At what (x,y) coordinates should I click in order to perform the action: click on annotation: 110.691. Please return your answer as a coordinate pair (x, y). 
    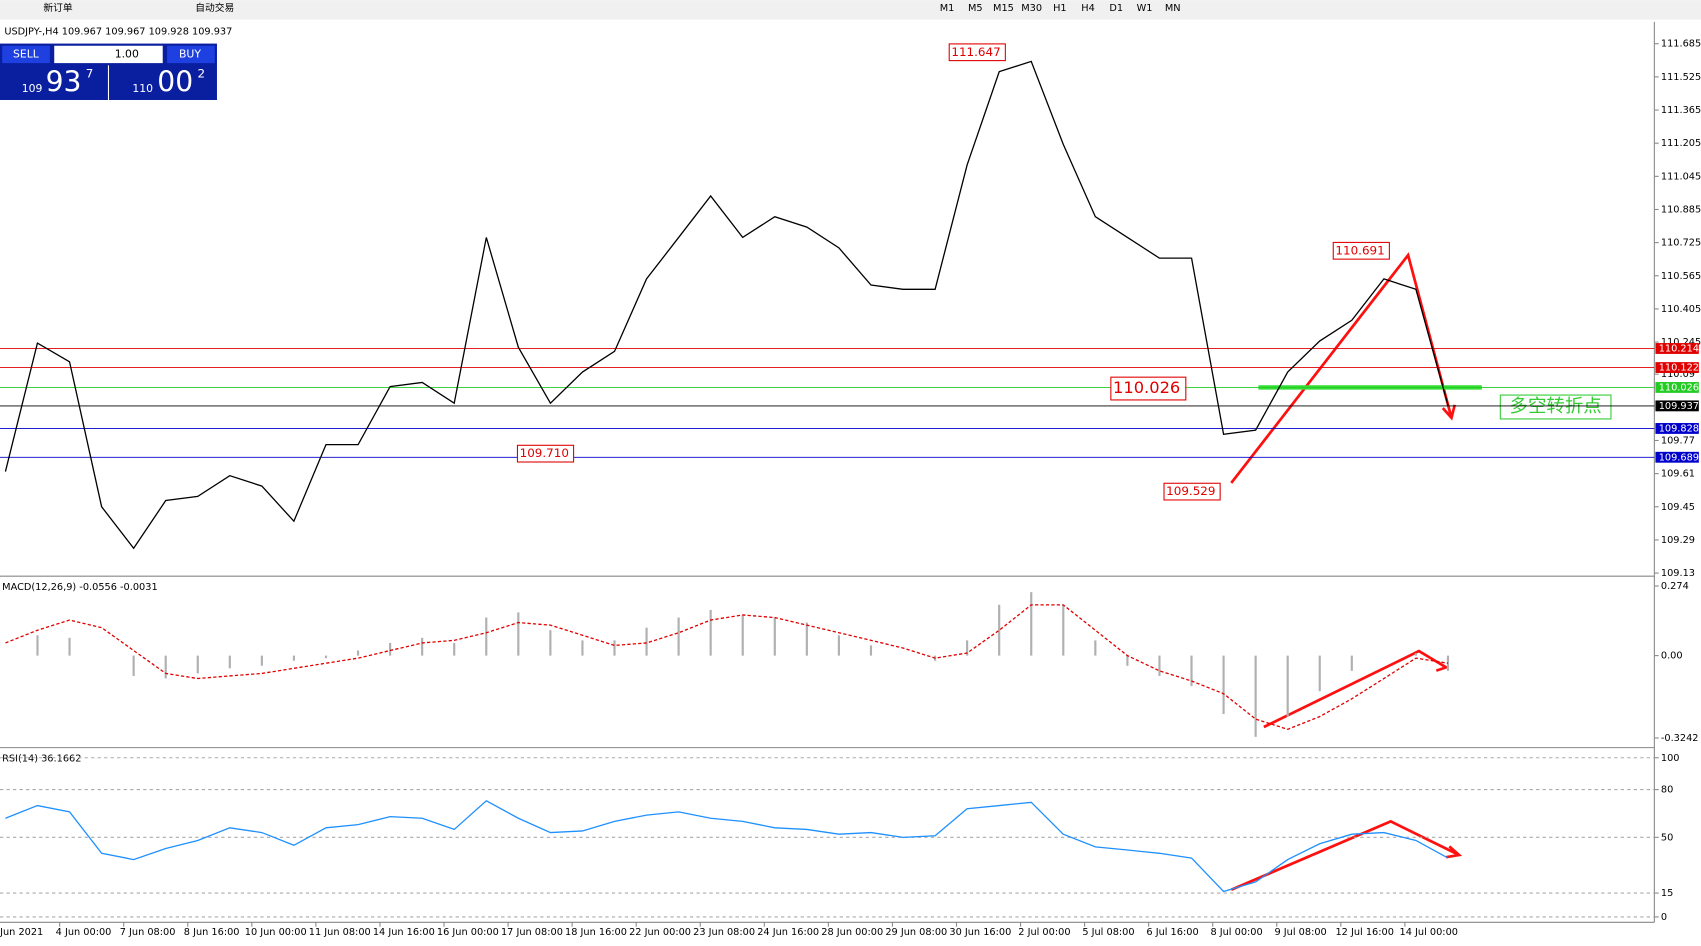
    Looking at the image, I should click on (1359, 250).